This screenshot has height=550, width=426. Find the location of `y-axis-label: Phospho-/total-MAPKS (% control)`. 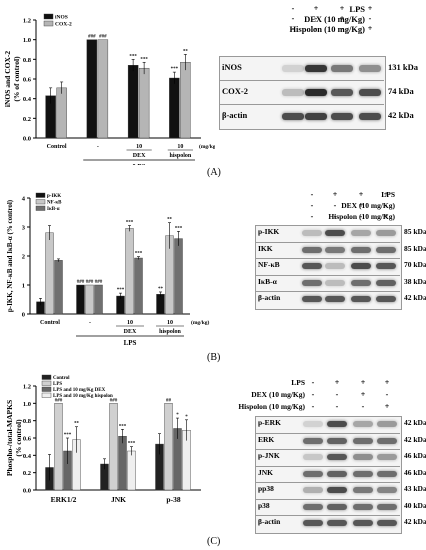

y-axis-label: Phospho-/total-MAPKS (% control) is located at coordinates (14, 438).